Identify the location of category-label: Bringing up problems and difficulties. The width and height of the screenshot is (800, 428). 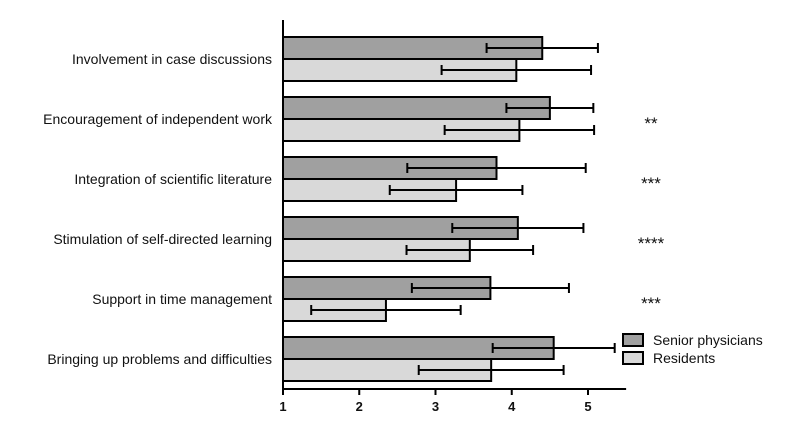
(159, 359).